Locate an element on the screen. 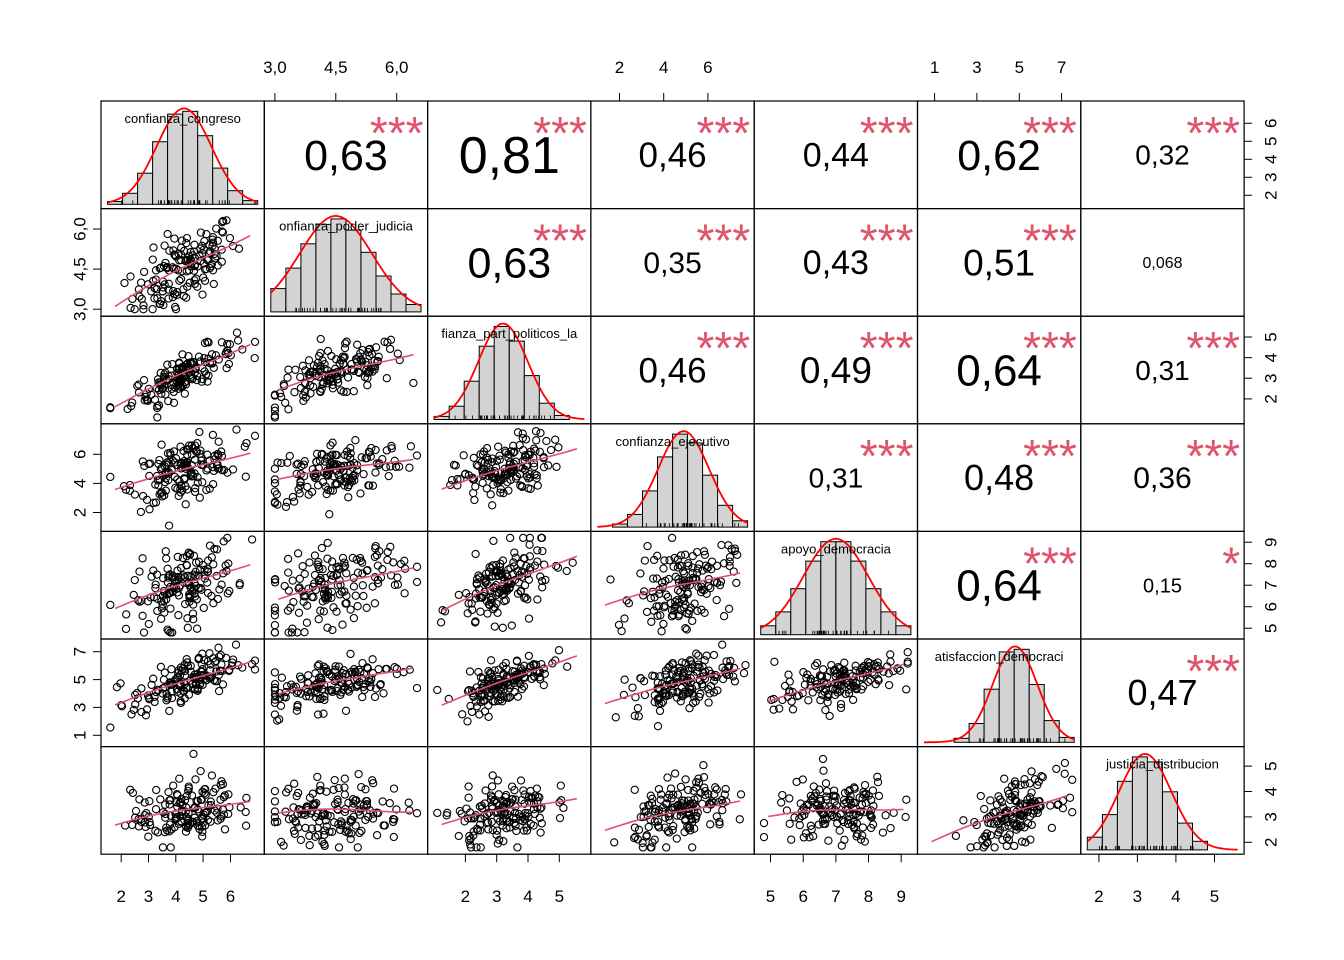  x-tick-label: 7 is located at coordinates (835, 896).